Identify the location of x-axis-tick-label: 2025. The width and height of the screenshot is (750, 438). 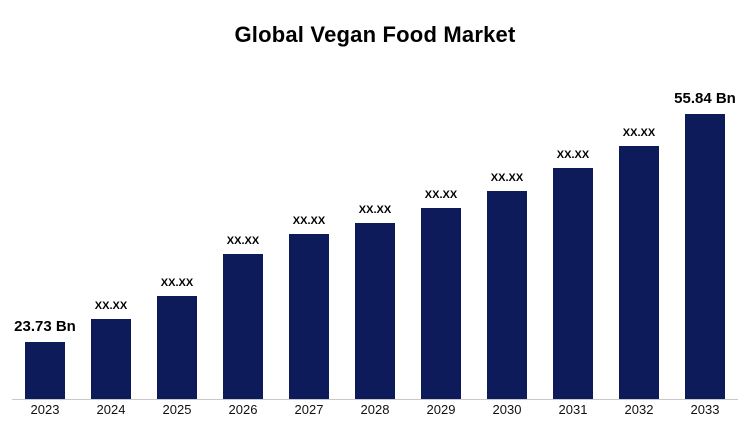
(177, 409).